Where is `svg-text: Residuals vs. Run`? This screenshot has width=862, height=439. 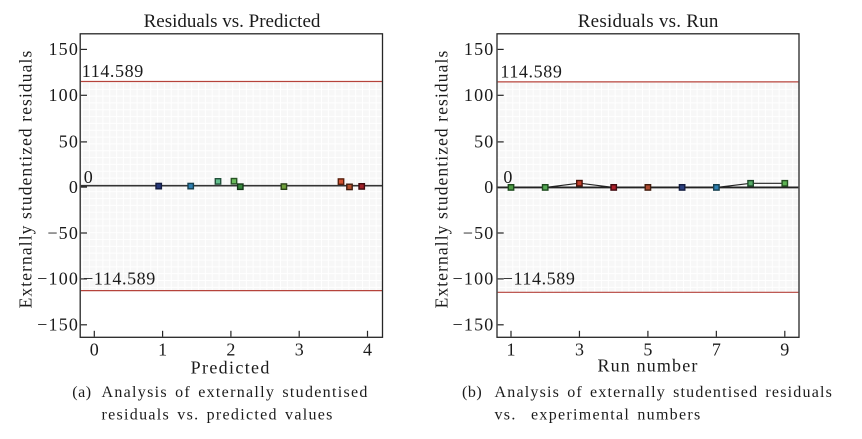
svg-text: Residuals vs. Run is located at coordinates (648, 21).